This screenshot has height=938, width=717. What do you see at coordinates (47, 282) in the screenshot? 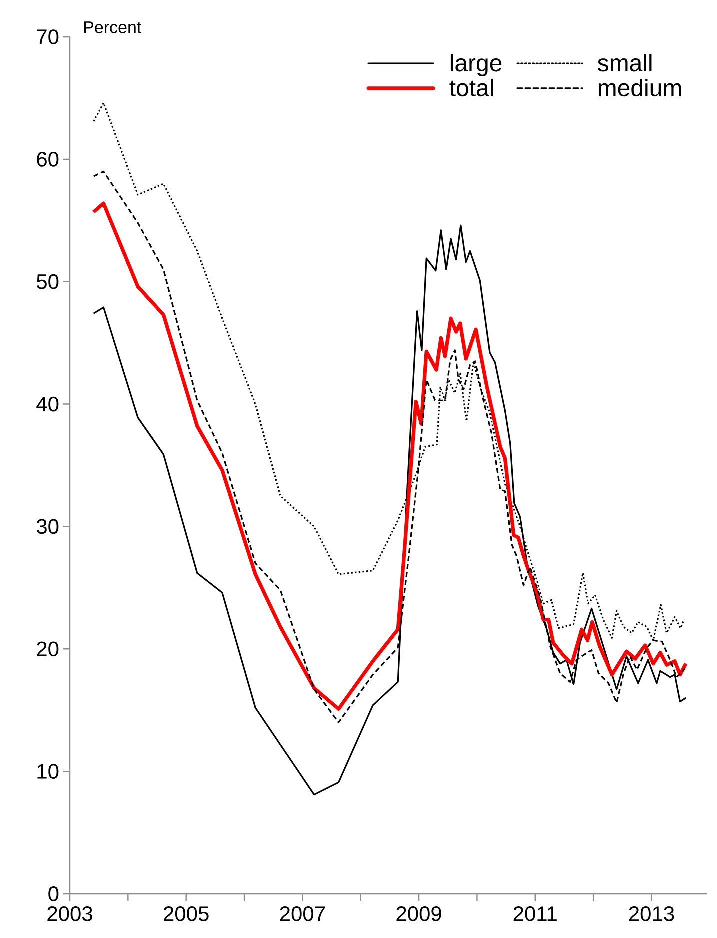
I see `y-tick-label: 50` at bounding box center [47, 282].